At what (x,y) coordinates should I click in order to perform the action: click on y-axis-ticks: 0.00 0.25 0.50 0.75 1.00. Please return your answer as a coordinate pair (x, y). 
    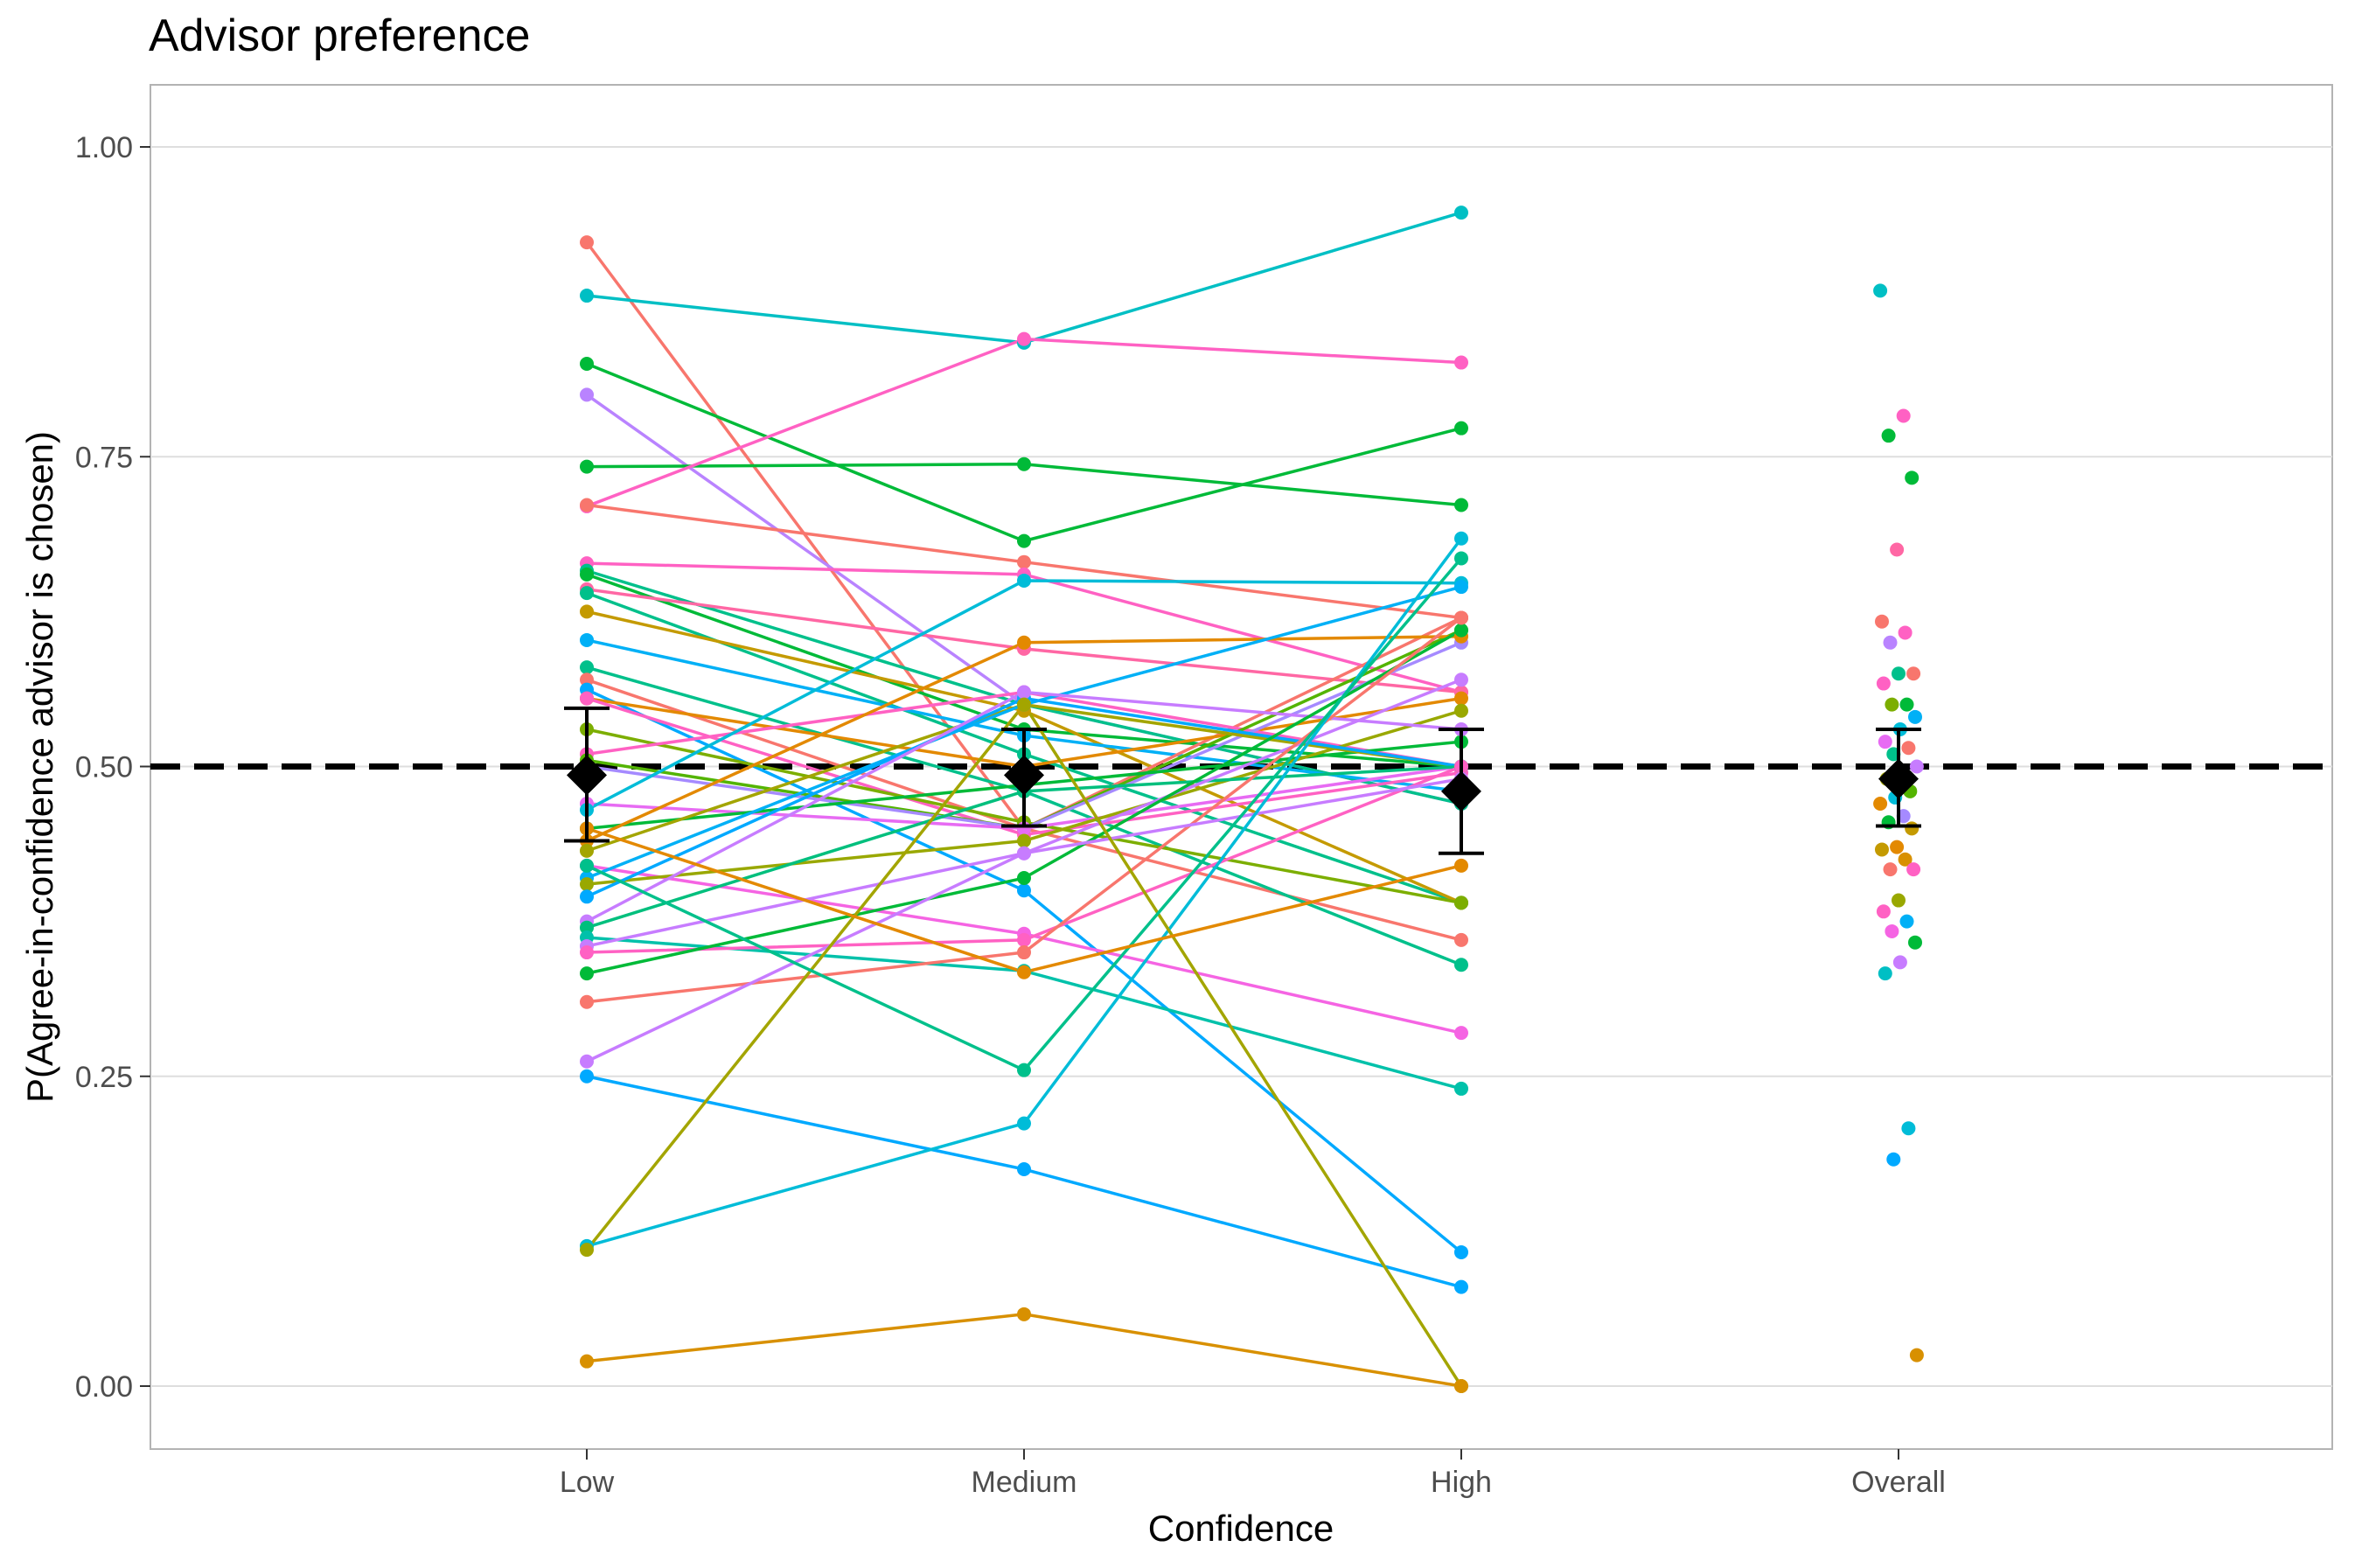
    Looking at the image, I should click on (112, 767).